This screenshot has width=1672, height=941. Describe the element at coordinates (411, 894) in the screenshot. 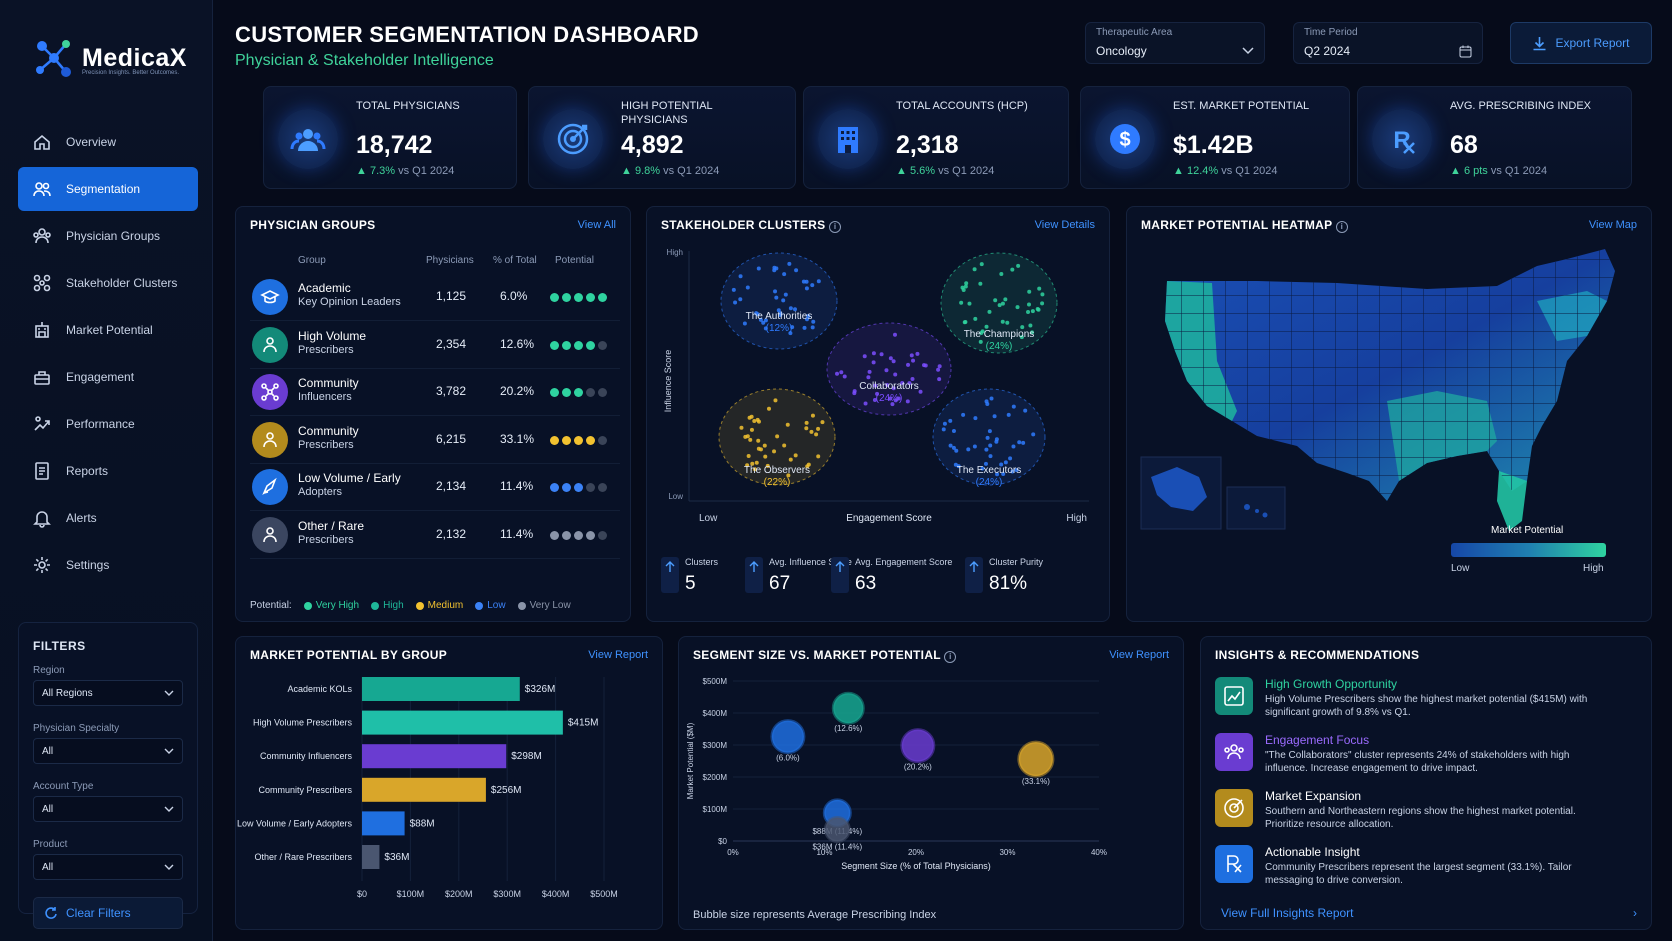

I see `x-tick-label: $100M` at that location.